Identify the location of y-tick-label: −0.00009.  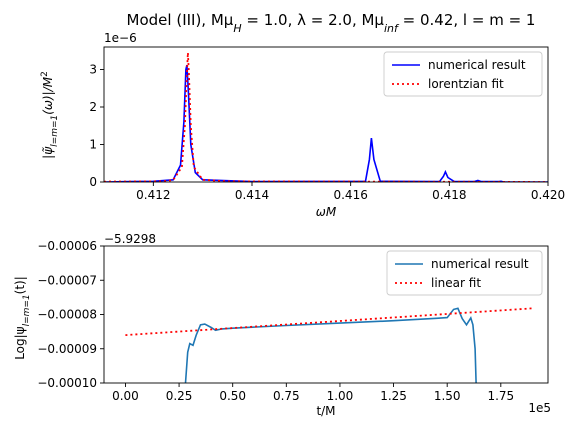
(67, 349).